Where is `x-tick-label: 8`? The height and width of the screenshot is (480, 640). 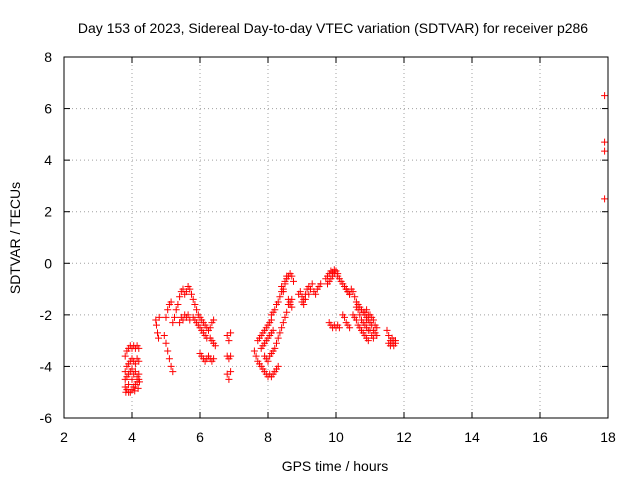
x-tick-label: 8 is located at coordinates (268, 437).